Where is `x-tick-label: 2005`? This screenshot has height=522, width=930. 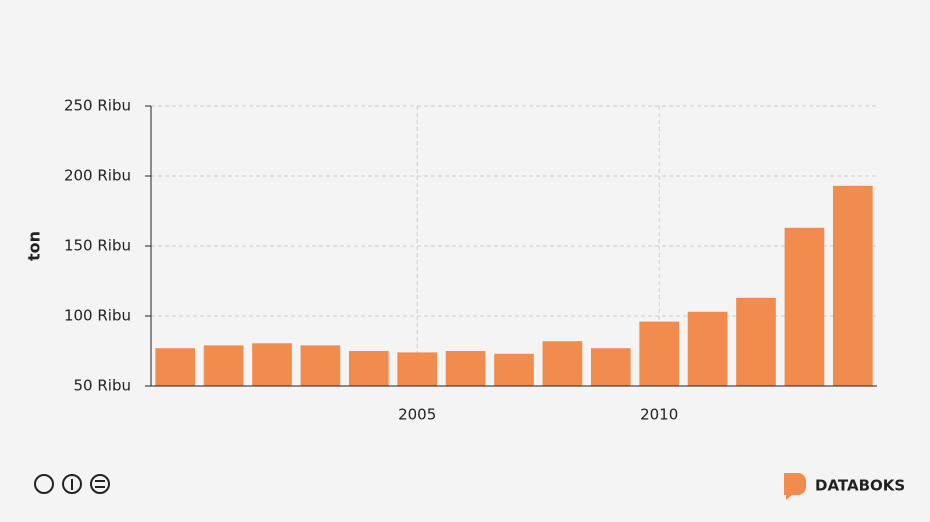
x-tick-label: 2005 is located at coordinates (417, 415).